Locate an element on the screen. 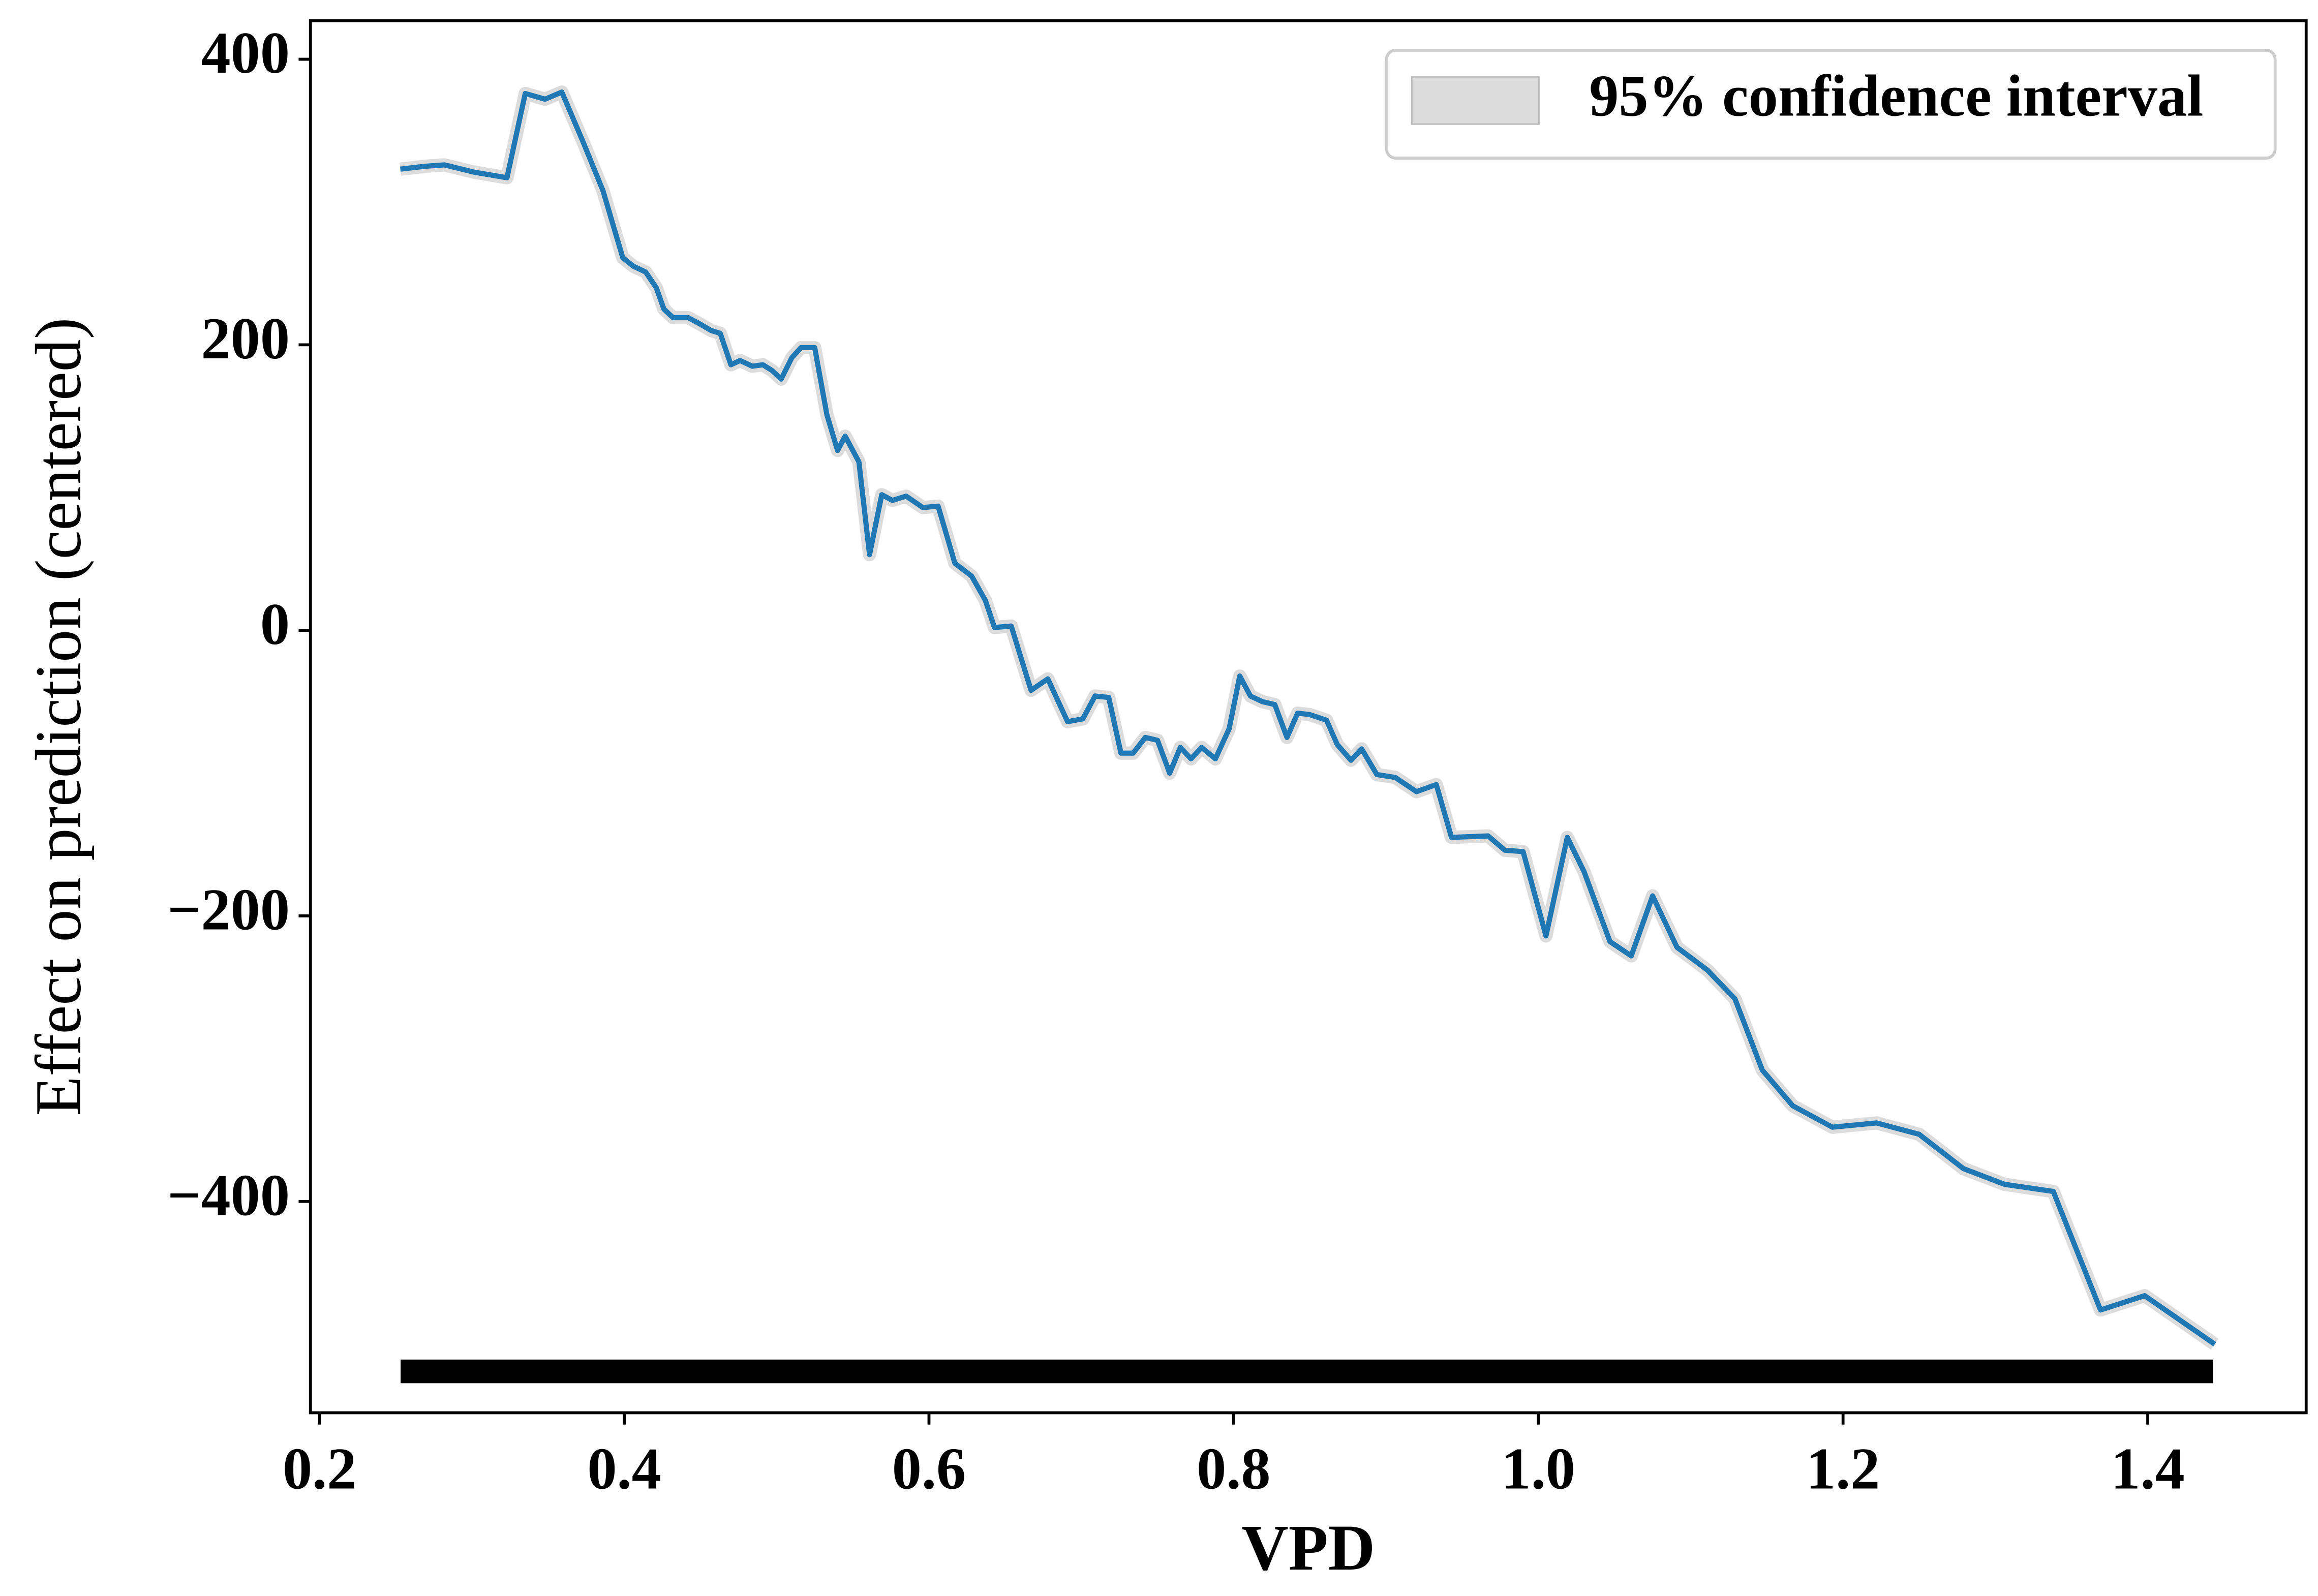 The height and width of the screenshot is (1596, 2318). x-tick-label: 0.8 is located at coordinates (1233, 1468).